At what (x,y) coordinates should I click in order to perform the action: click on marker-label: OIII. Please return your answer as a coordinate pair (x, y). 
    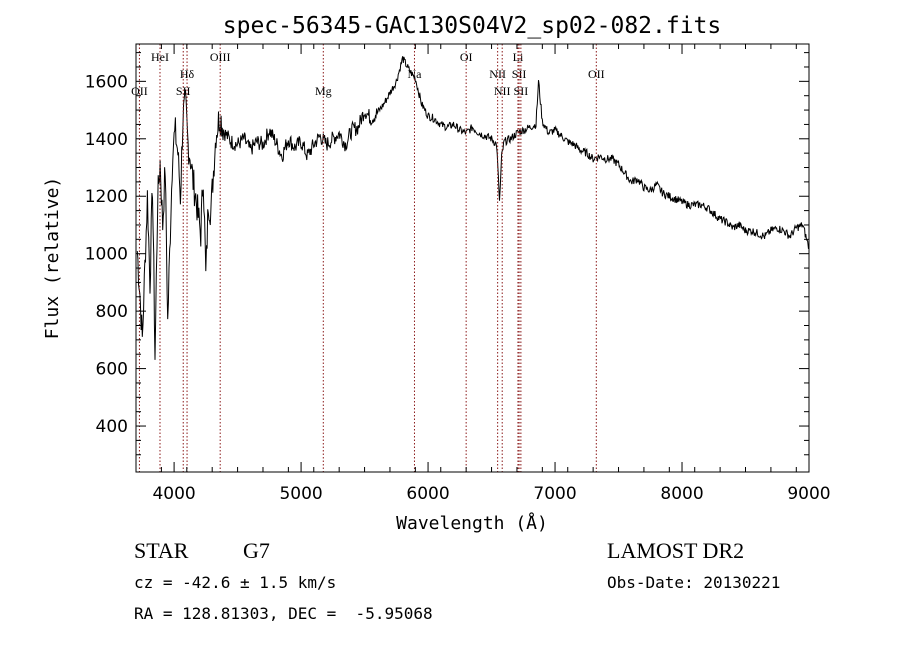
    Looking at the image, I should click on (220, 57).